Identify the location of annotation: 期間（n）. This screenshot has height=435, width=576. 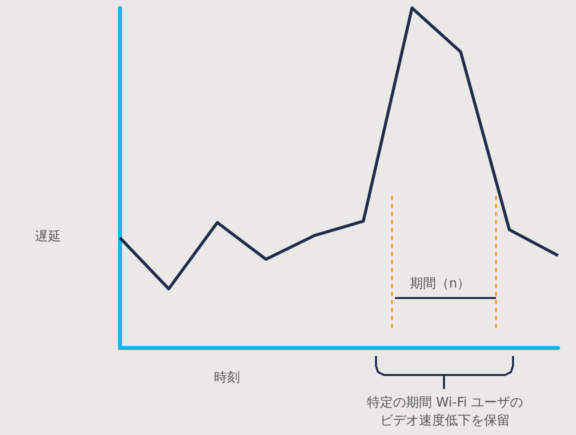
(440, 284).